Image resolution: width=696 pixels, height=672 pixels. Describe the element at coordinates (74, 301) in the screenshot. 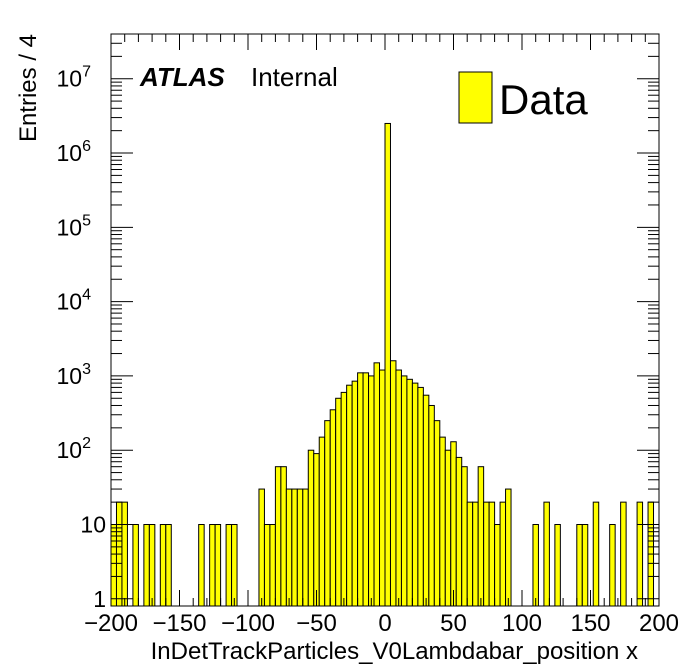

I see `y-tick-label: 10⁴` at that location.